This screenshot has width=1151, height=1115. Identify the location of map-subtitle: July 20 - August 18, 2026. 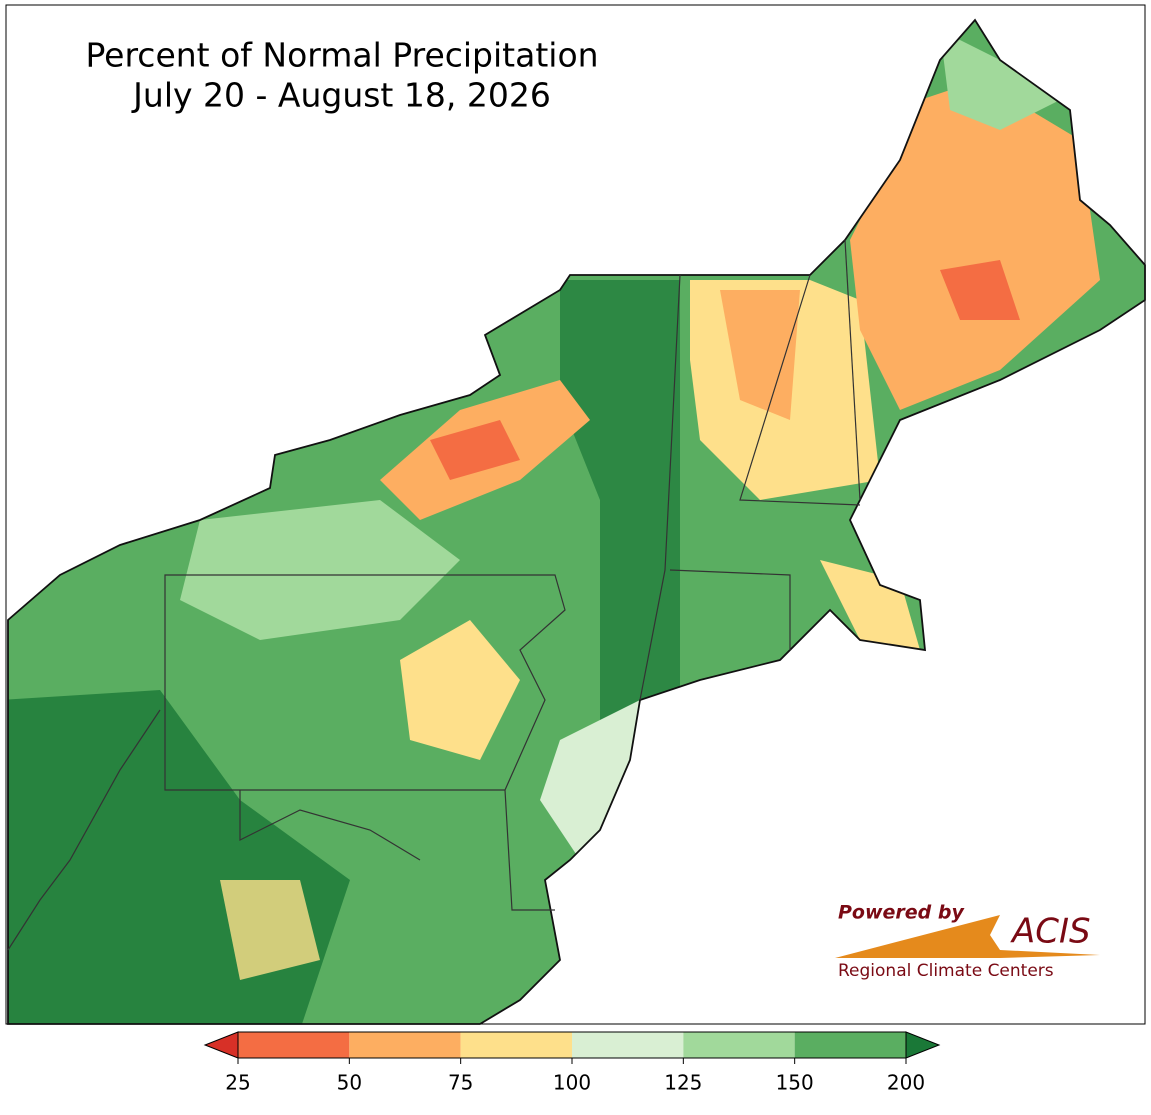
(341, 95).